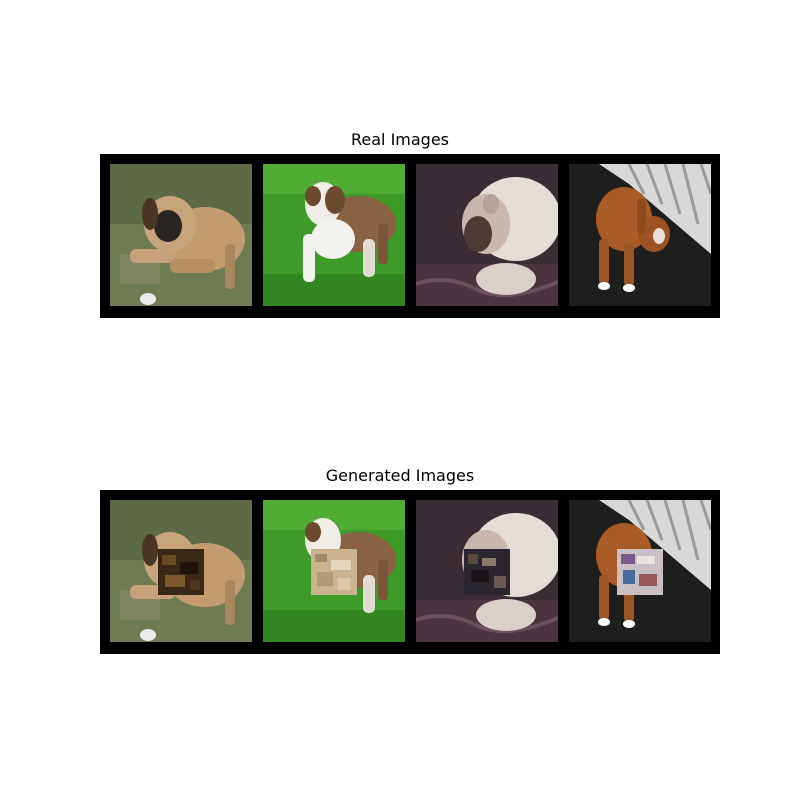  I want to click on puppy-green-grass-image, so click(334, 235).